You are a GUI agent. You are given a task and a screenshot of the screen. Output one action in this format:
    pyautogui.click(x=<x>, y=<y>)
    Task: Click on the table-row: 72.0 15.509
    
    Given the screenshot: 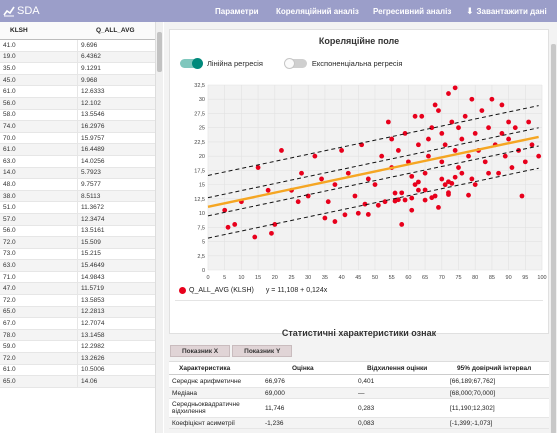 What is the action you would take?
    pyautogui.click(x=81, y=243)
    